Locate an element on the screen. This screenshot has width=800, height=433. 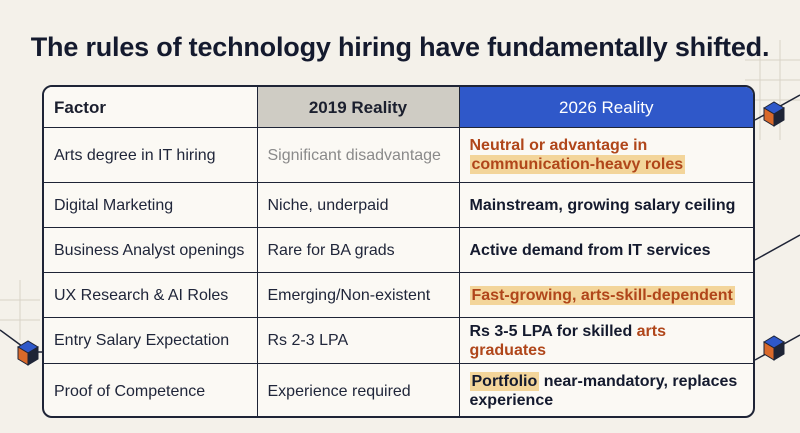
factor-cell: Proof of Competence is located at coordinates (151, 389).